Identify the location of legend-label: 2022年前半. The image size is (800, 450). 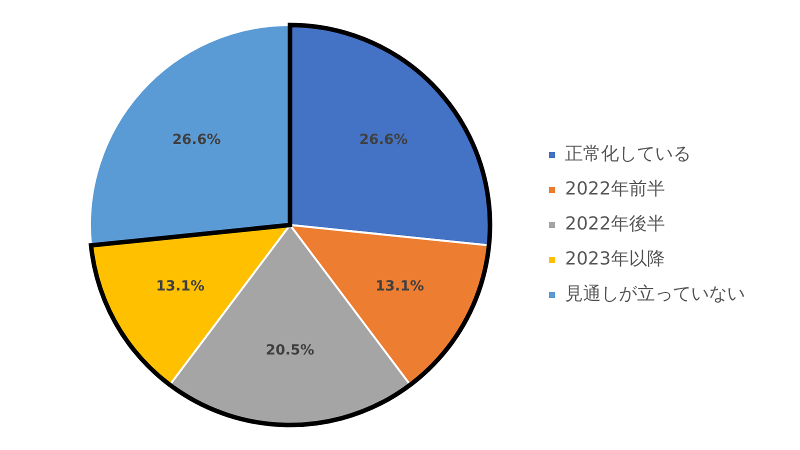
(615, 189).